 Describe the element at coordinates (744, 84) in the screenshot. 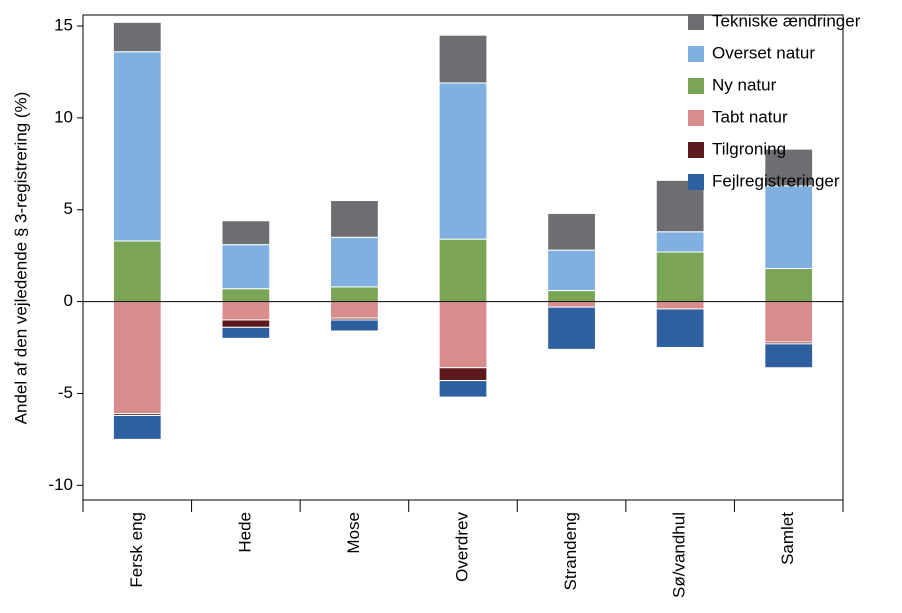

I see `legend-label: Ny natur` at that location.